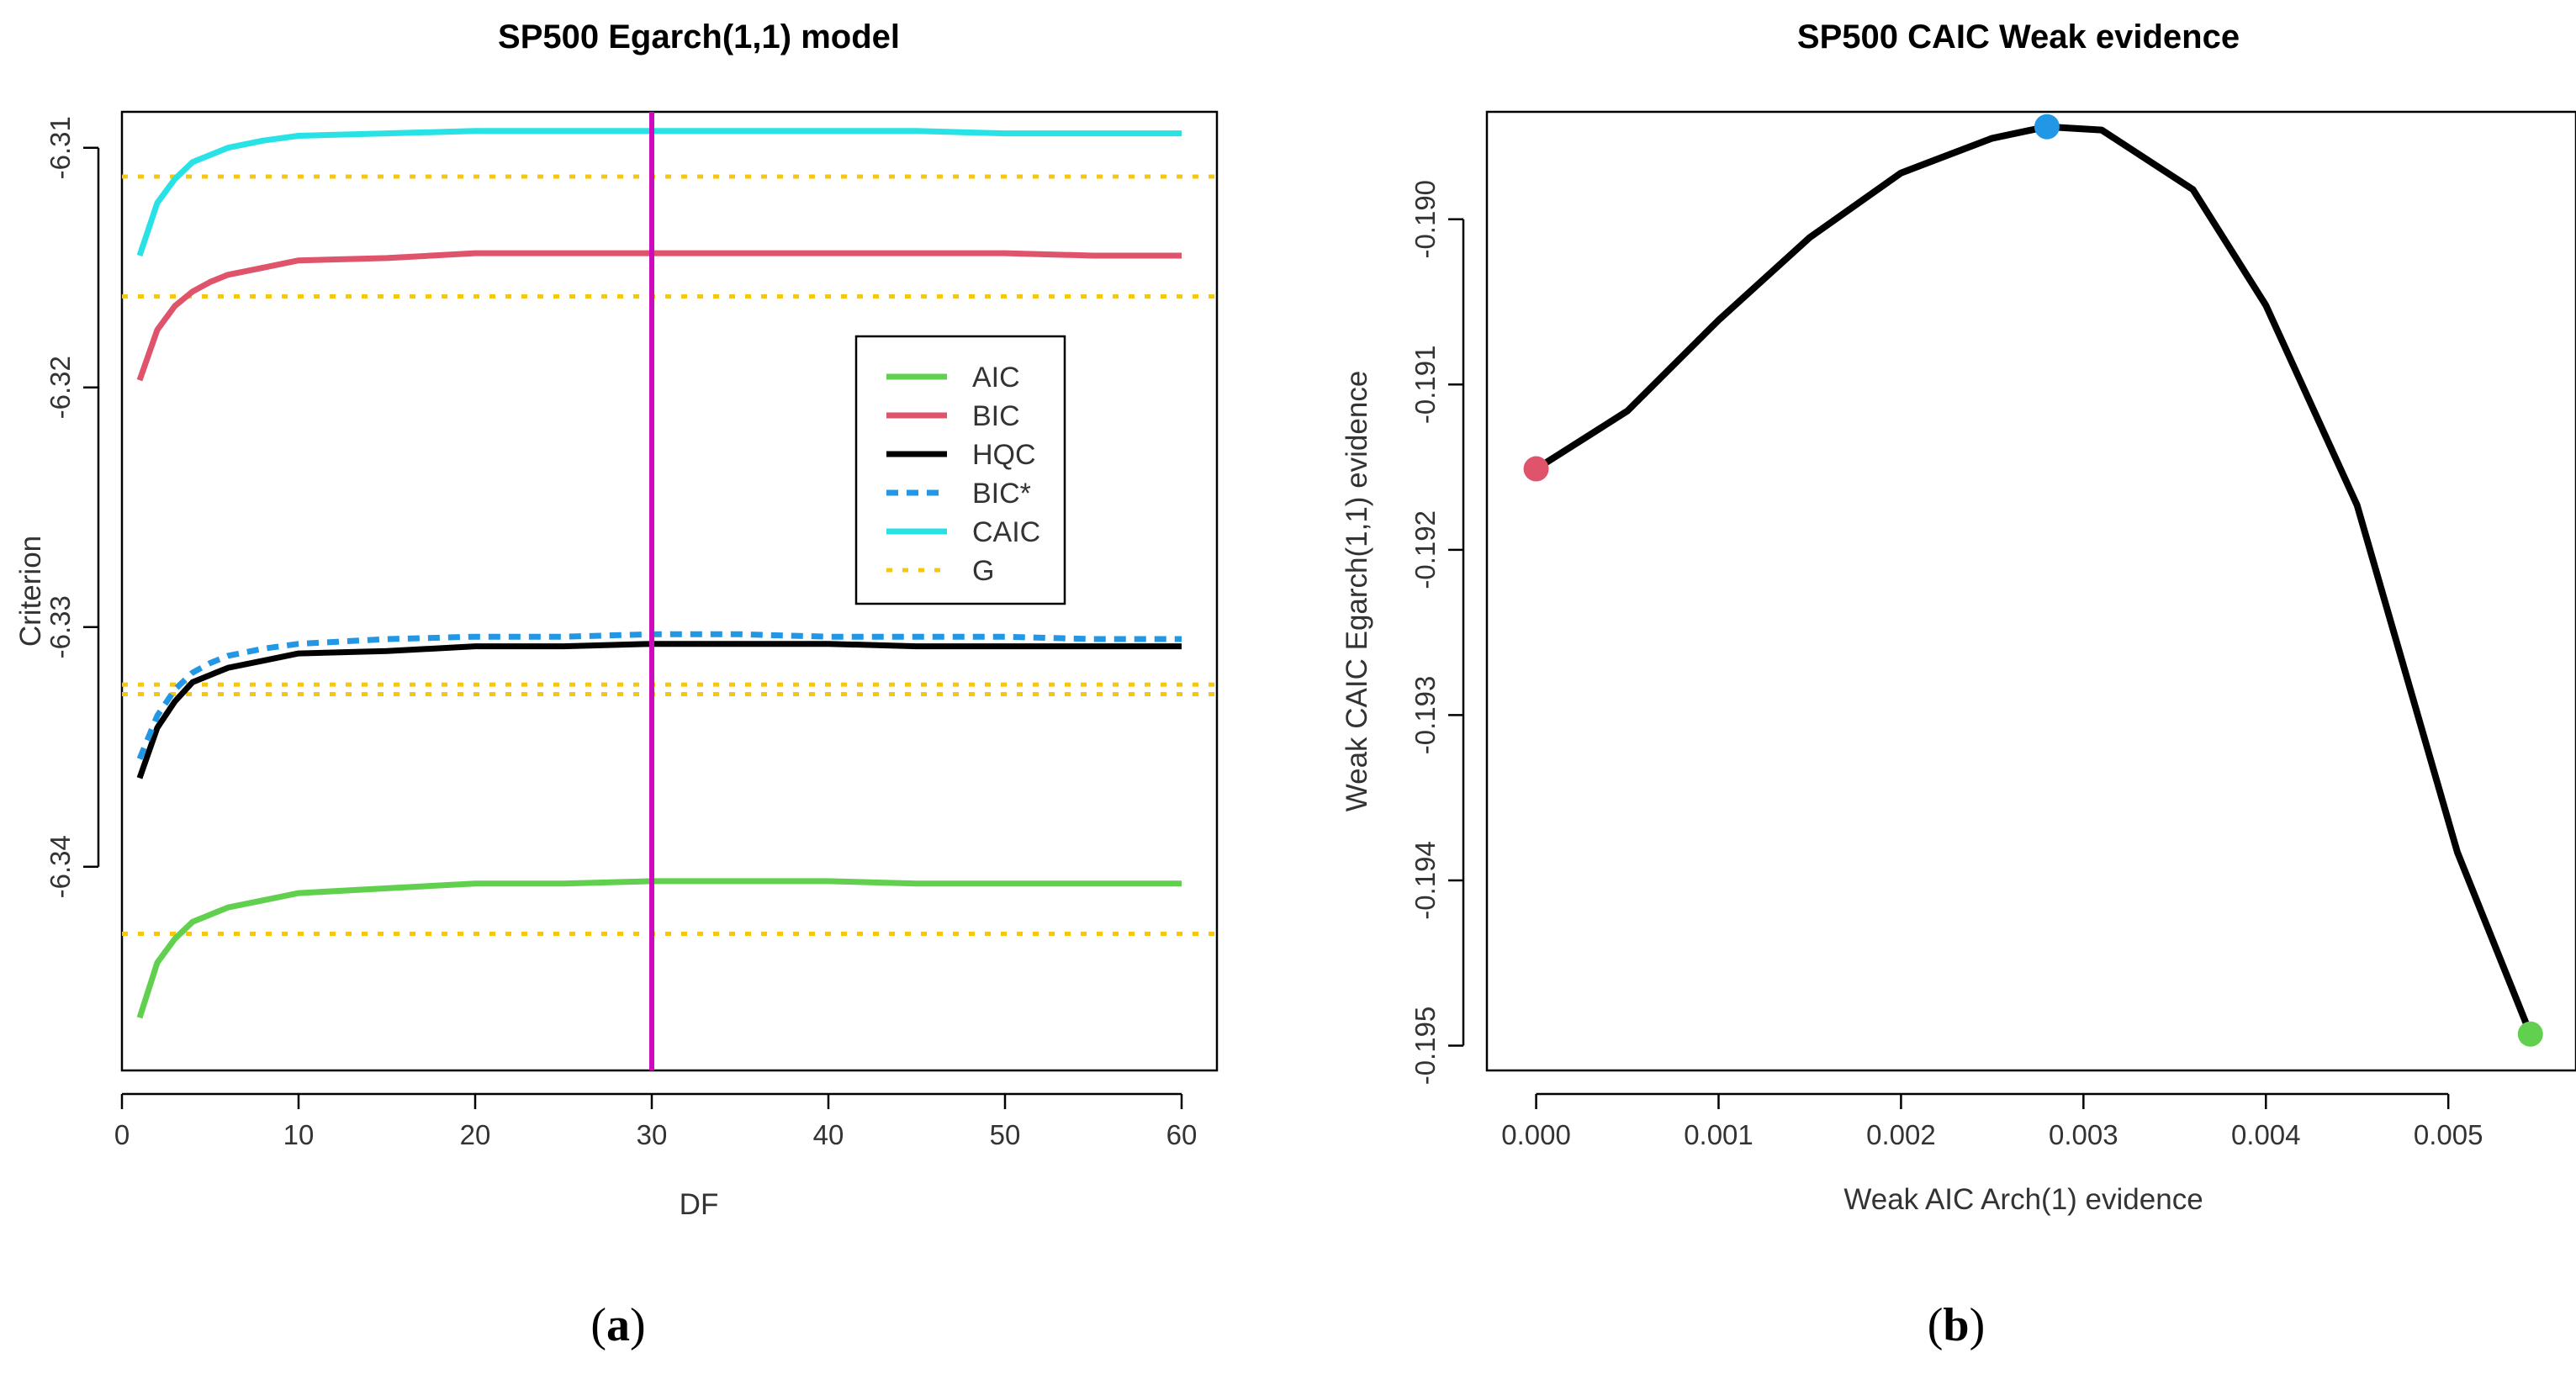  I want to click on x-tick-label: 0, so click(122, 1134).